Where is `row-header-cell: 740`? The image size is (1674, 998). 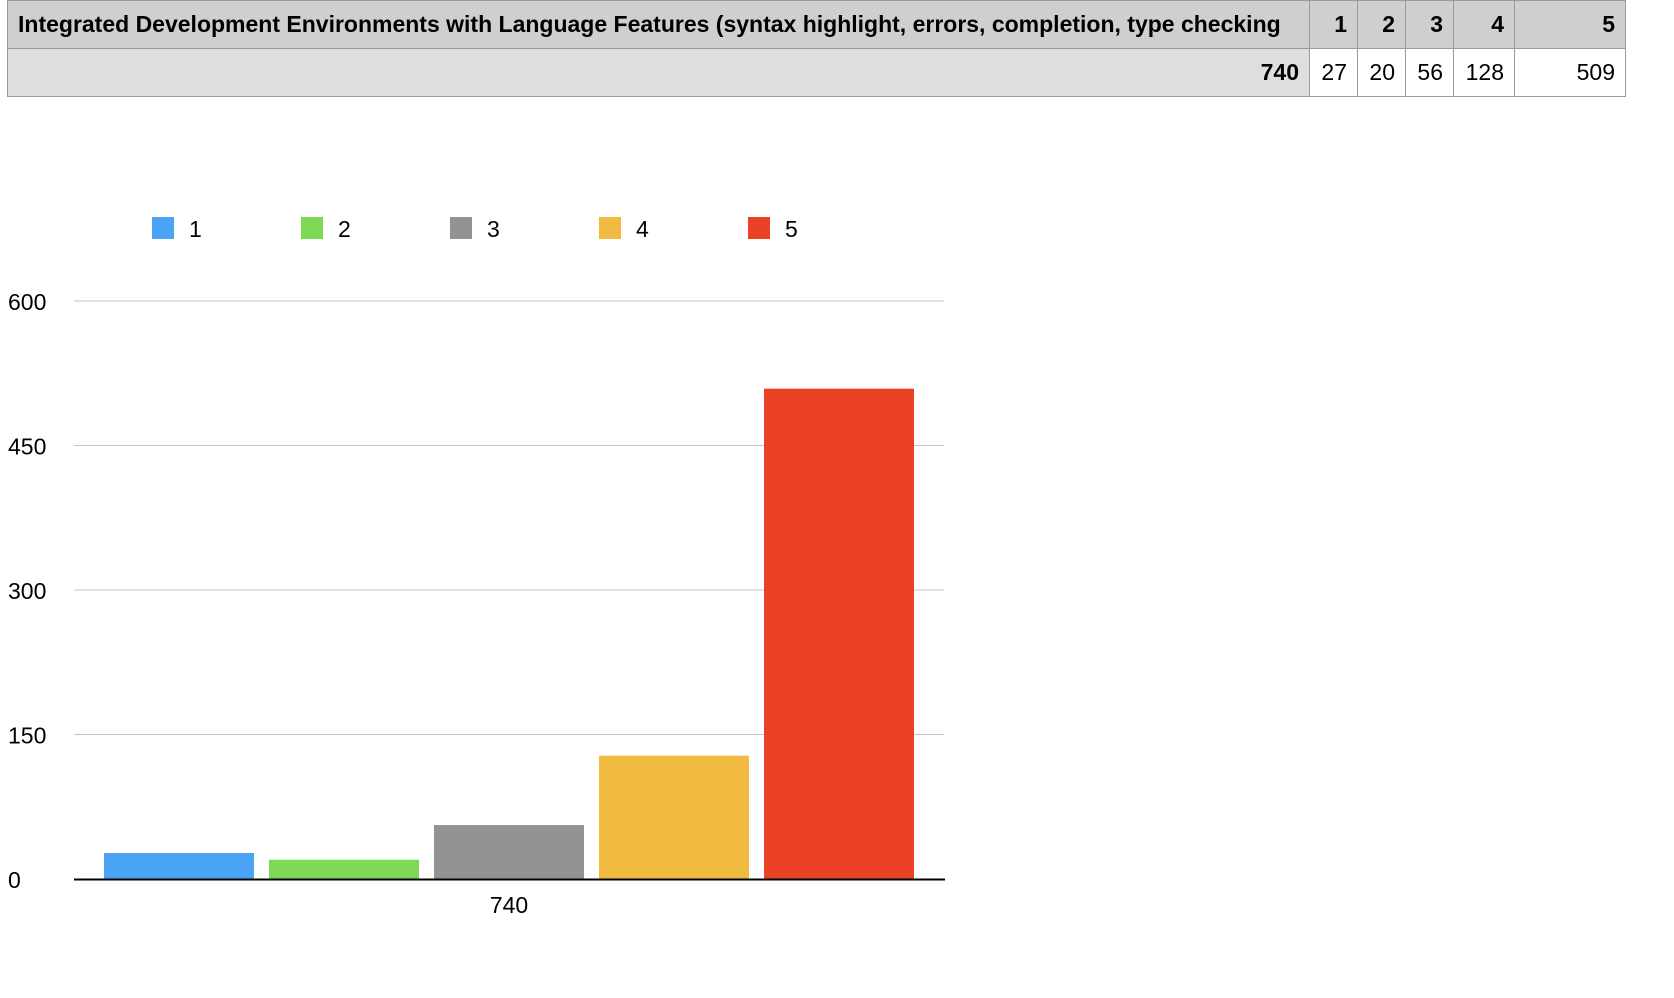
row-header-cell: 740 is located at coordinates (658, 72).